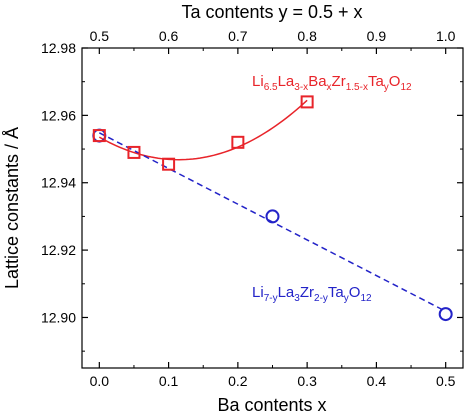 Image resolution: width=469 pixels, height=417 pixels. I want to click on y-axis-title: Lattice constants / Å, so click(12, 208).